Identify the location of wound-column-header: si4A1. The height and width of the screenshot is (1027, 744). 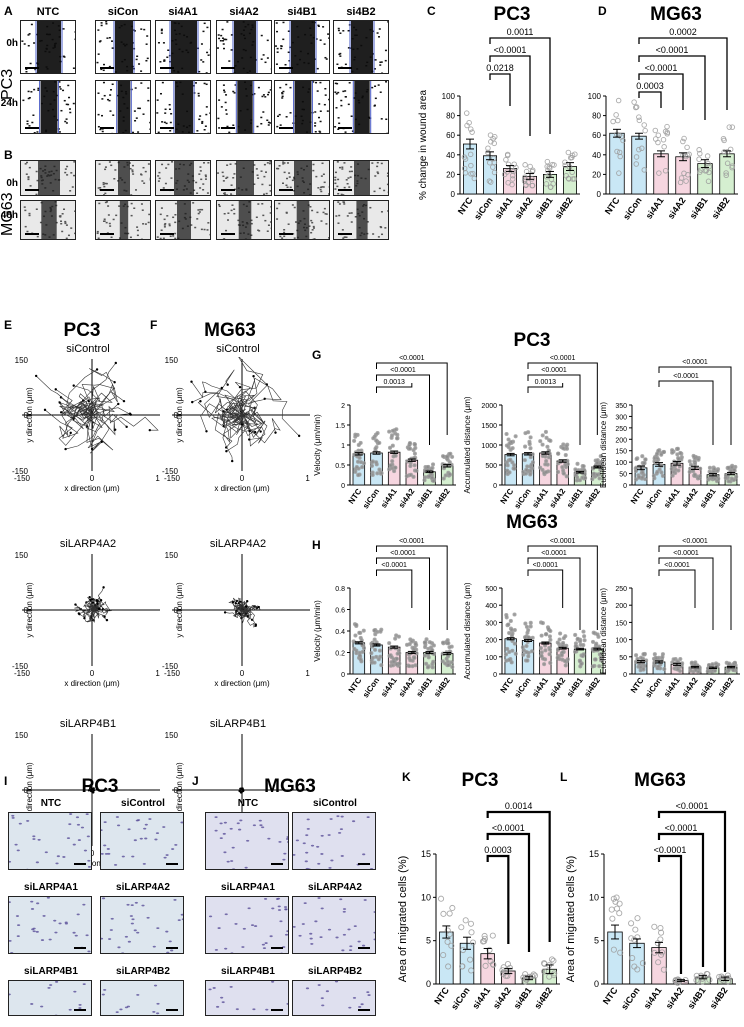
(183, 12).